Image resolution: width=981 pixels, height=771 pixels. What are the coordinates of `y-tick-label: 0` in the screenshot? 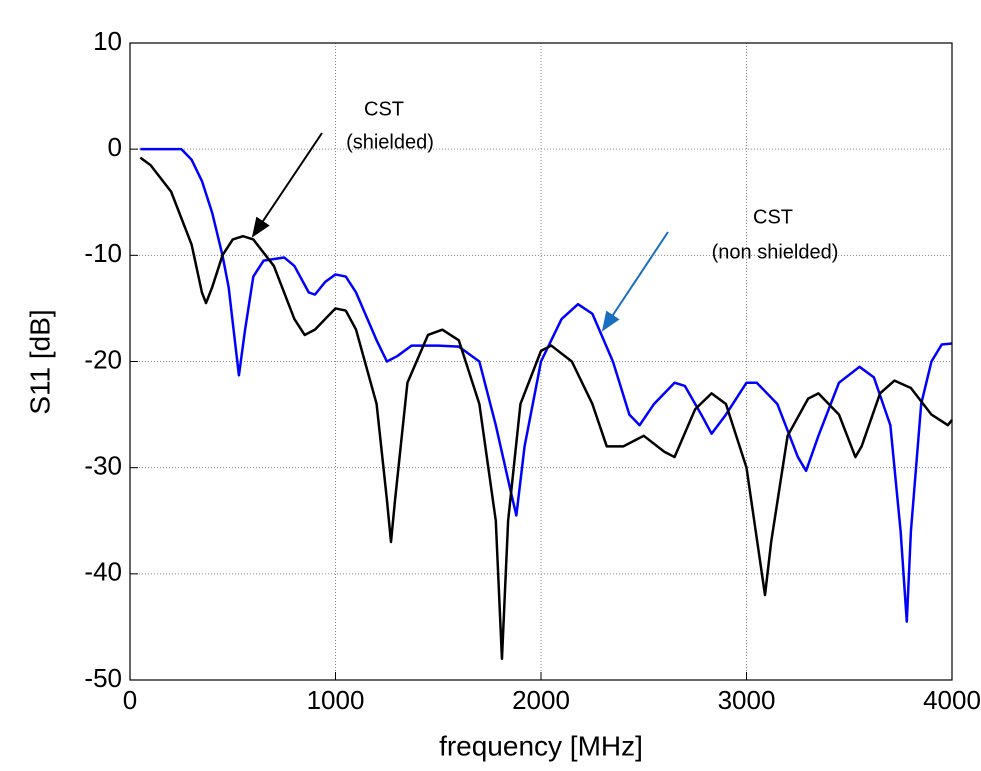 It's located at (115, 147).